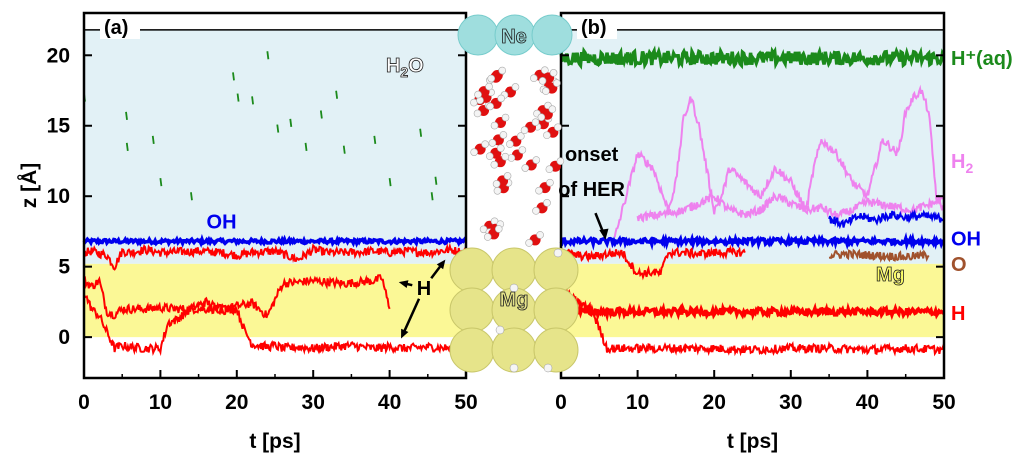 The height and width of the screenshot is (469, 1019). Describe the element at coordinates (58, 55) in the screenshot. I see `y-tick-label: 20` at that location.